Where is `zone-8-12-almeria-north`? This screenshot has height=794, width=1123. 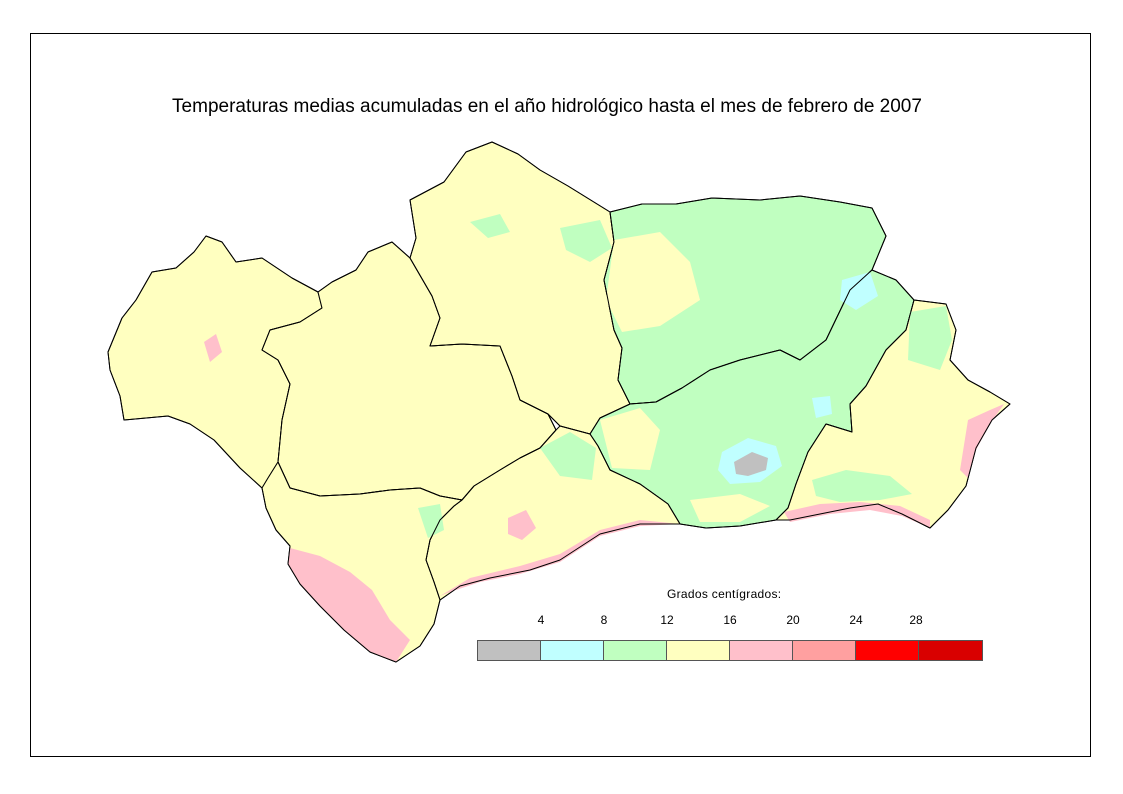
zone-8-12-almeria-north is located at coordinates (930, 338).